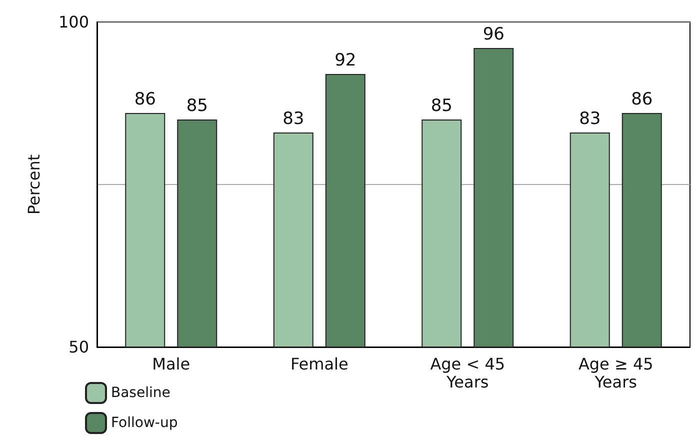  Describe the element at coordinates (34, 184) in the screenshot. I see `y-axis-title: Percent` at that location.